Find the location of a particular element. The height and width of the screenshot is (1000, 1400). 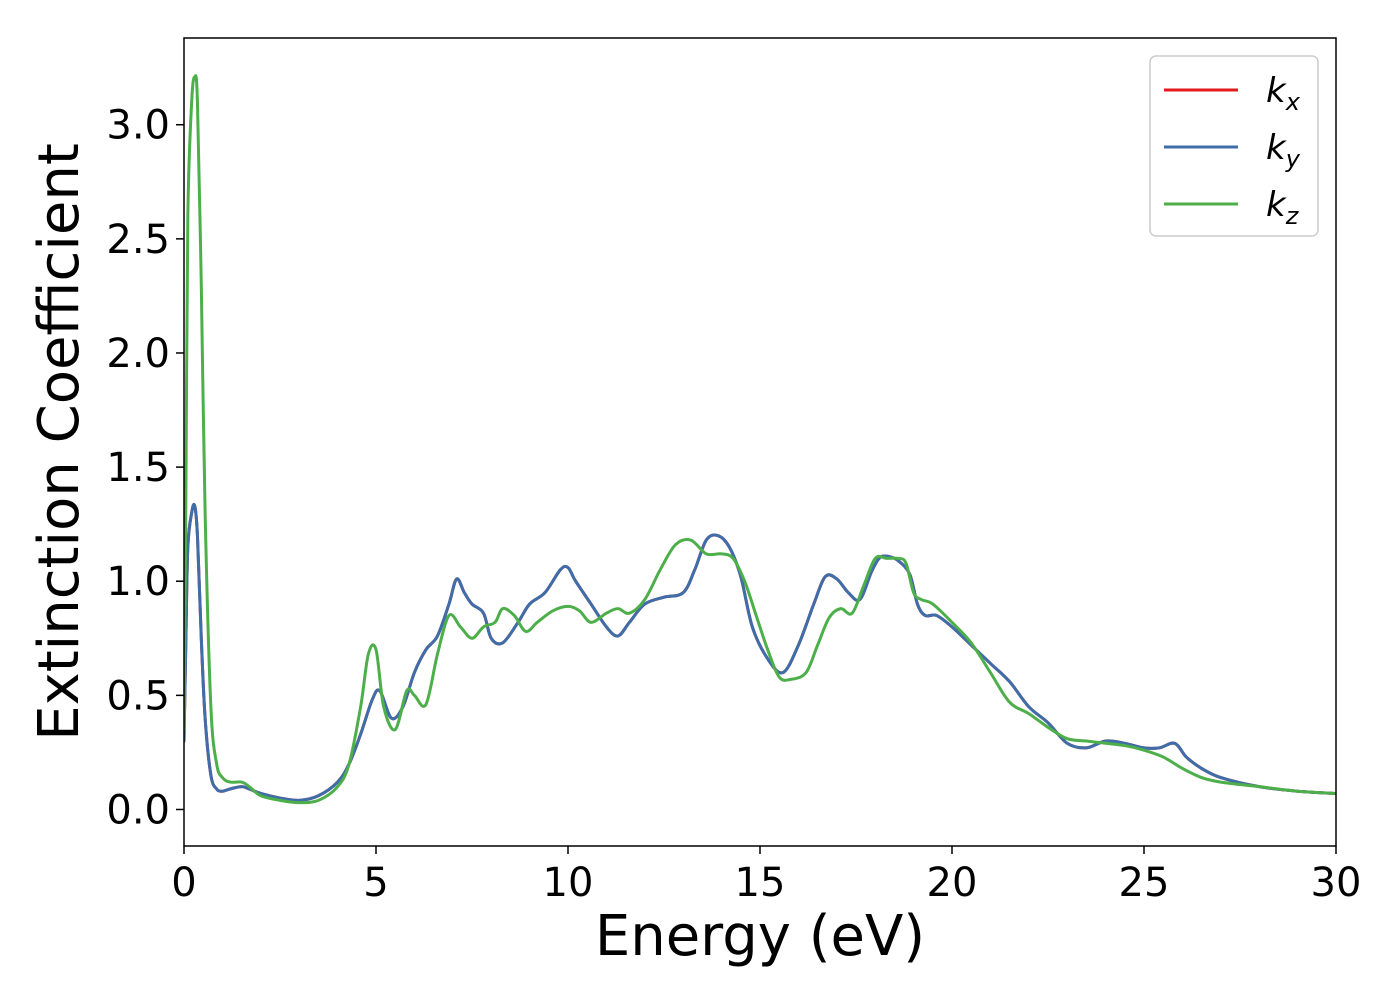

y-tick-label: 2.5 is located at coordinates (138, 240).